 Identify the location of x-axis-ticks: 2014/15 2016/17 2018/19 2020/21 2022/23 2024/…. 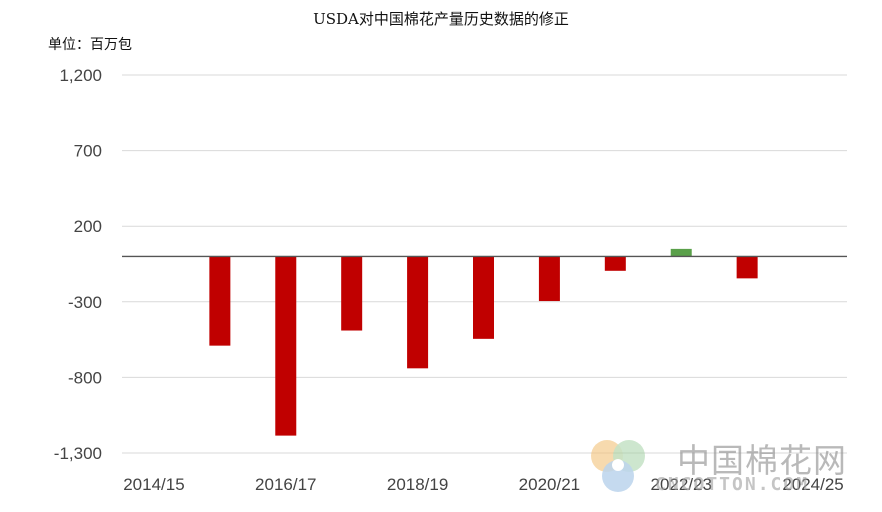
(483, 484).